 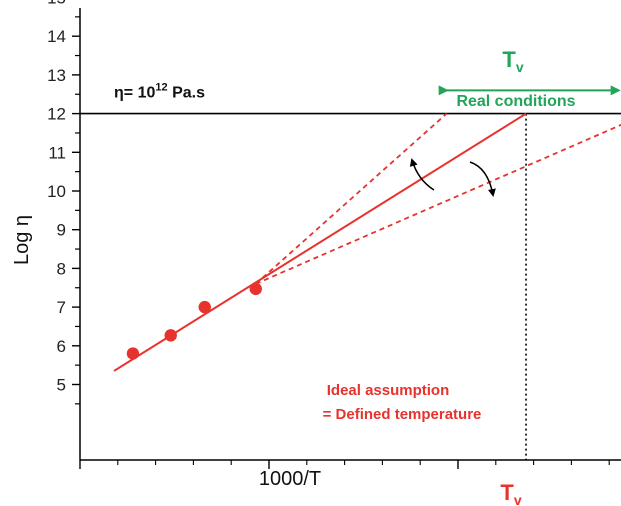 I want to click on y-tick-label: 5, so click(x=61, y=385).